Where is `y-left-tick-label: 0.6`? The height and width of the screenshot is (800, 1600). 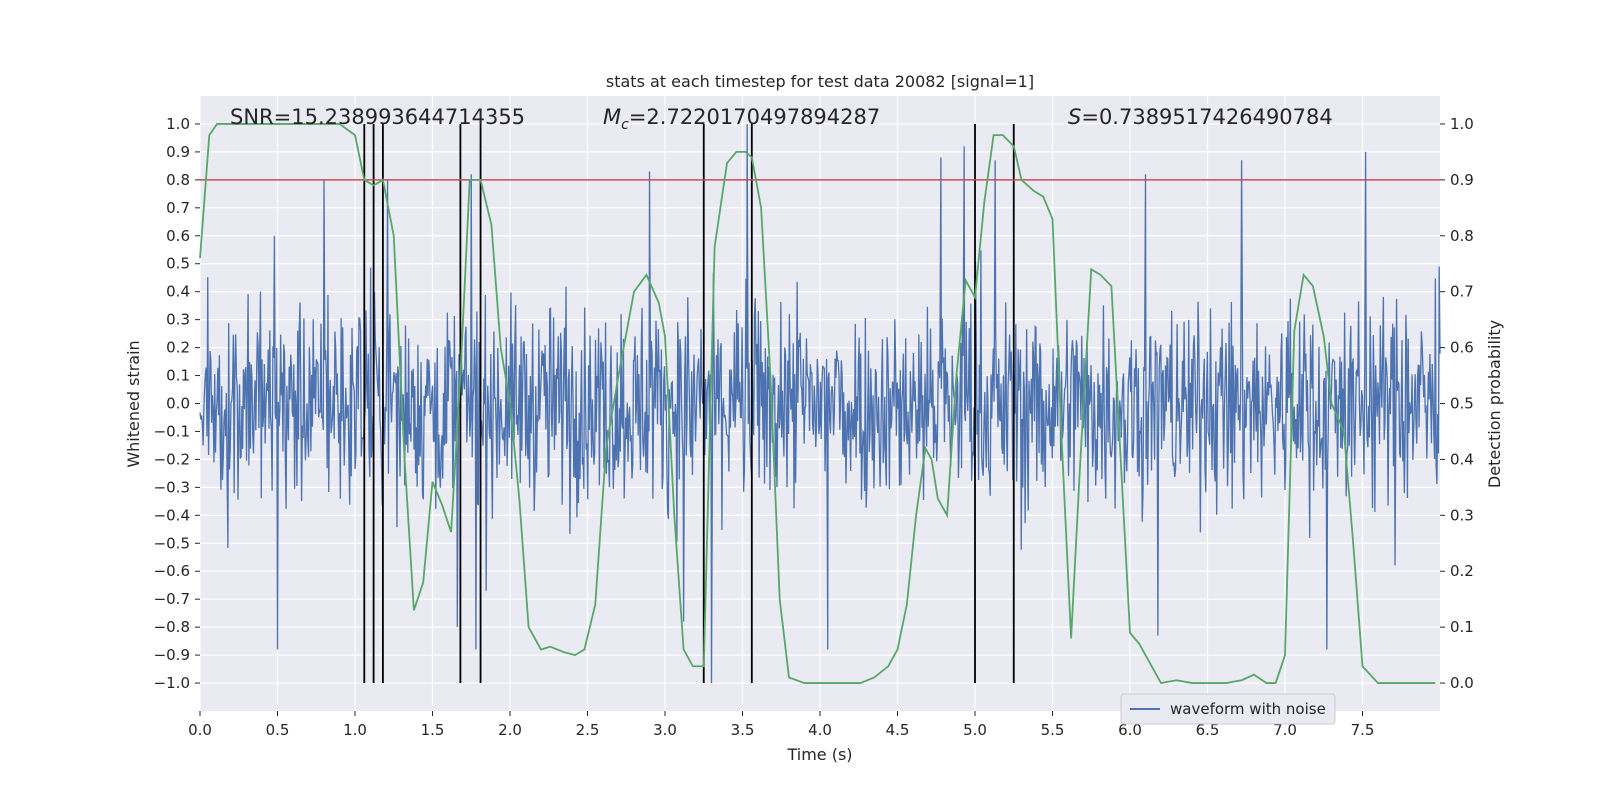
y-left-tick-label: 0.6 is located at coordinates (178, 236).